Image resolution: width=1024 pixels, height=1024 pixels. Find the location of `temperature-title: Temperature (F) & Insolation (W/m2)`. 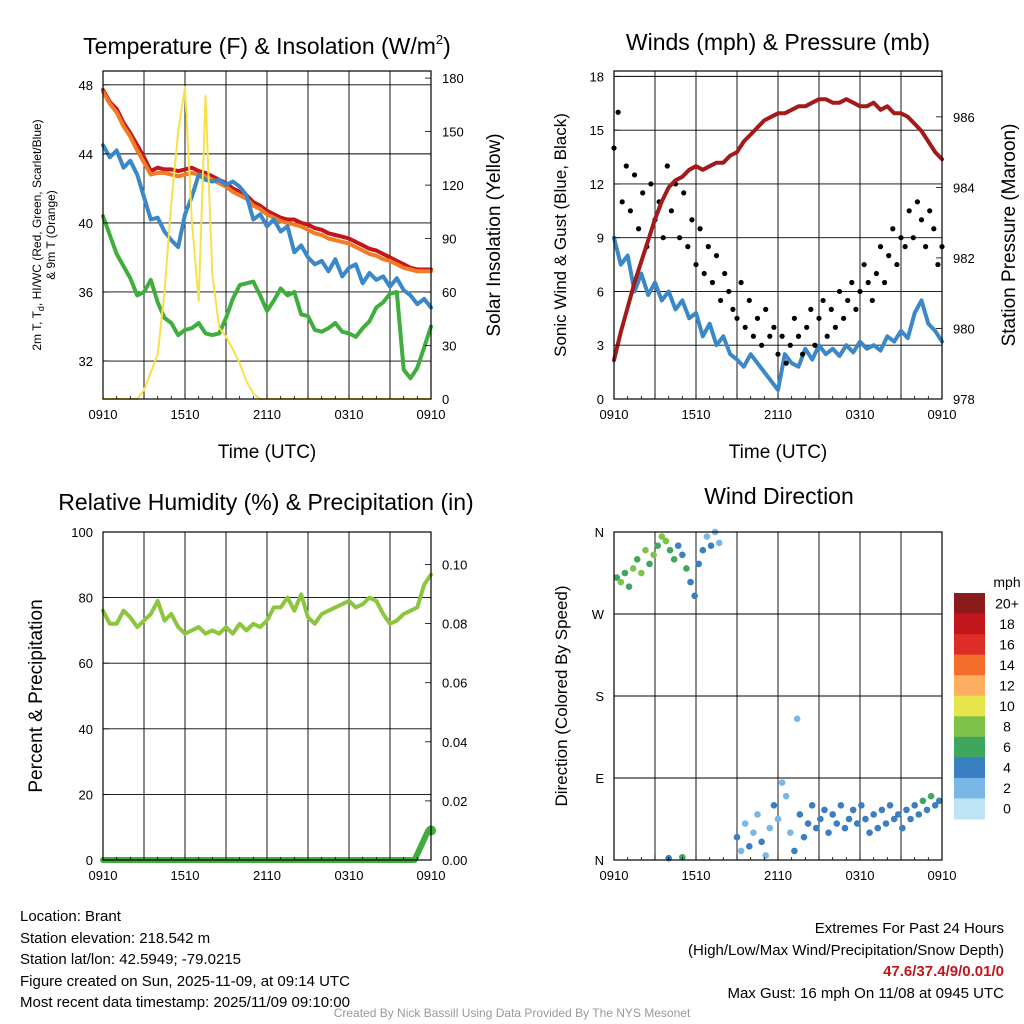

temperature-title: Temperature (F) & Insolation (W/m2) is located at coordinates (267, 45).